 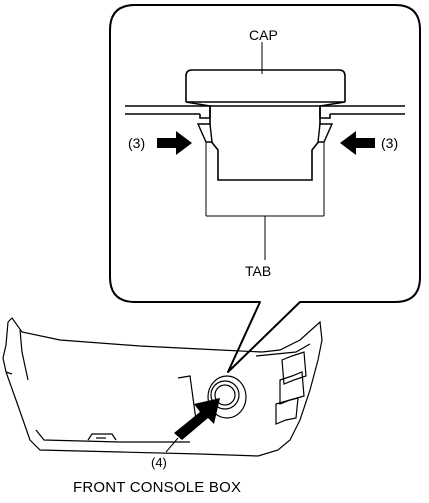 I want to click on tab-right, so click(x=325, y=169).